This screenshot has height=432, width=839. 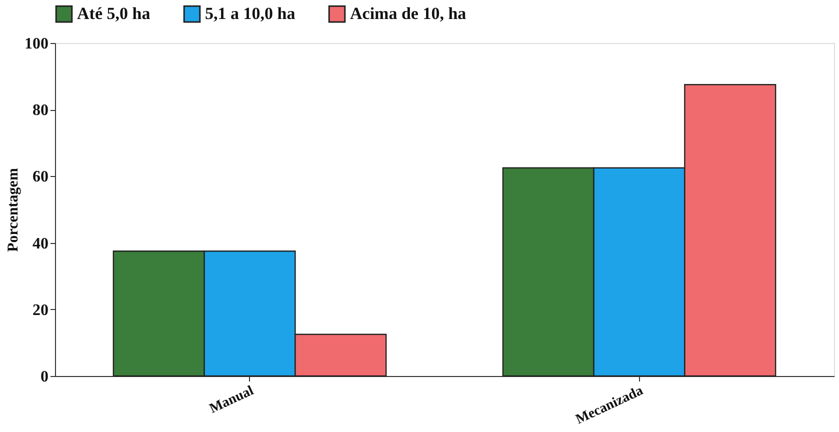 I want to click on legend-label: Até 5,0 ha, so click(x=114, y=14).